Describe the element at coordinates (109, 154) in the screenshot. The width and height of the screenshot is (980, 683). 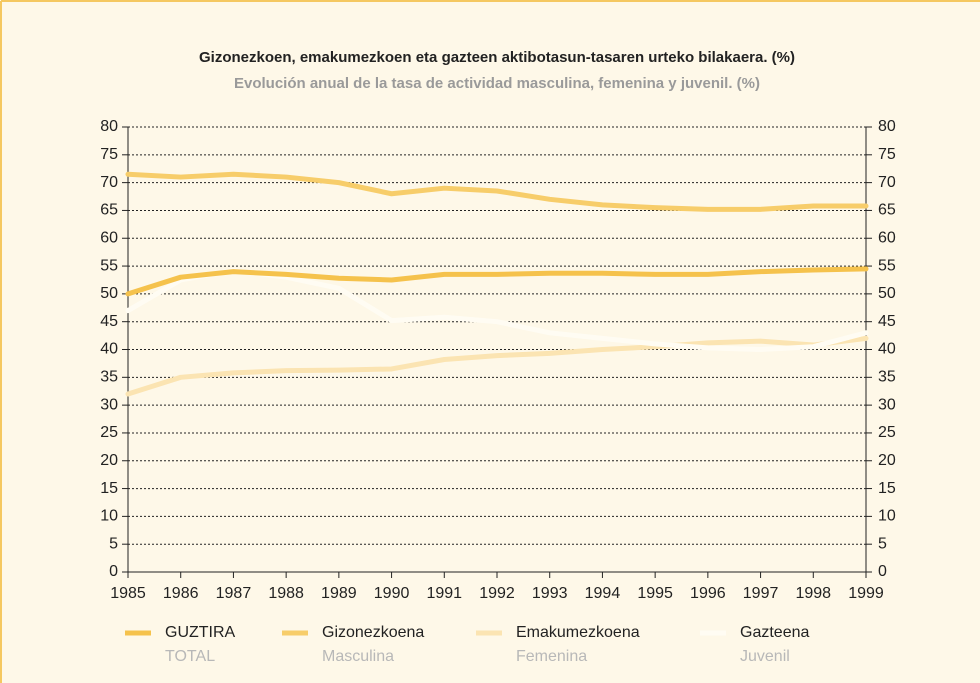
I see `y-tick-label: 75` at that location.